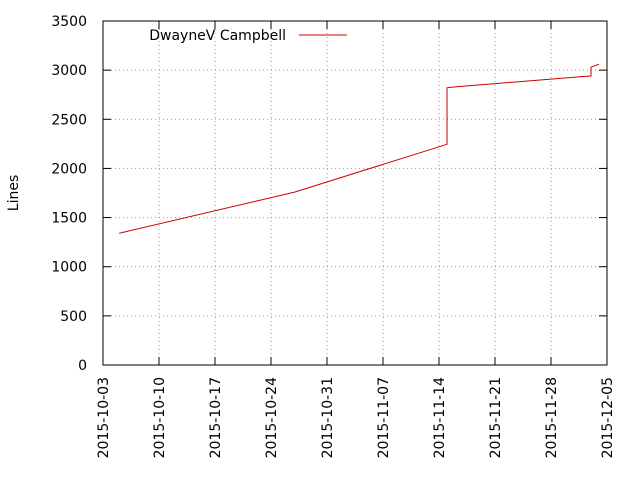  What do you see at coordinates (440, 417) in the screenshot?
I see `x-tick-label: 2015-11-14` at bounding box center [440, 417].